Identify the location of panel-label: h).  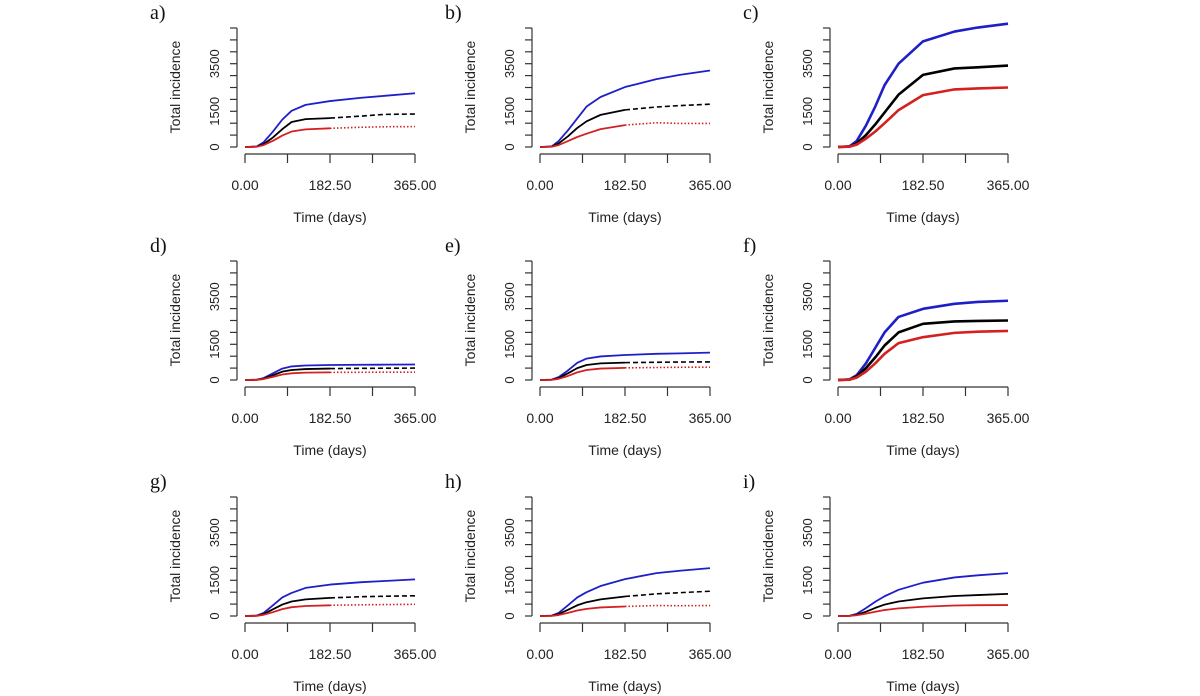
(453, 482).